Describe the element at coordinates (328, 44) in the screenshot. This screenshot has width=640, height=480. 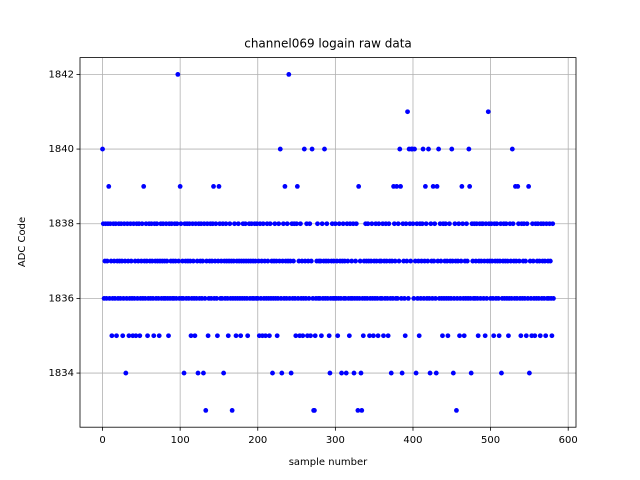
I see `chart-title: channel069 logain raw data` at that location.